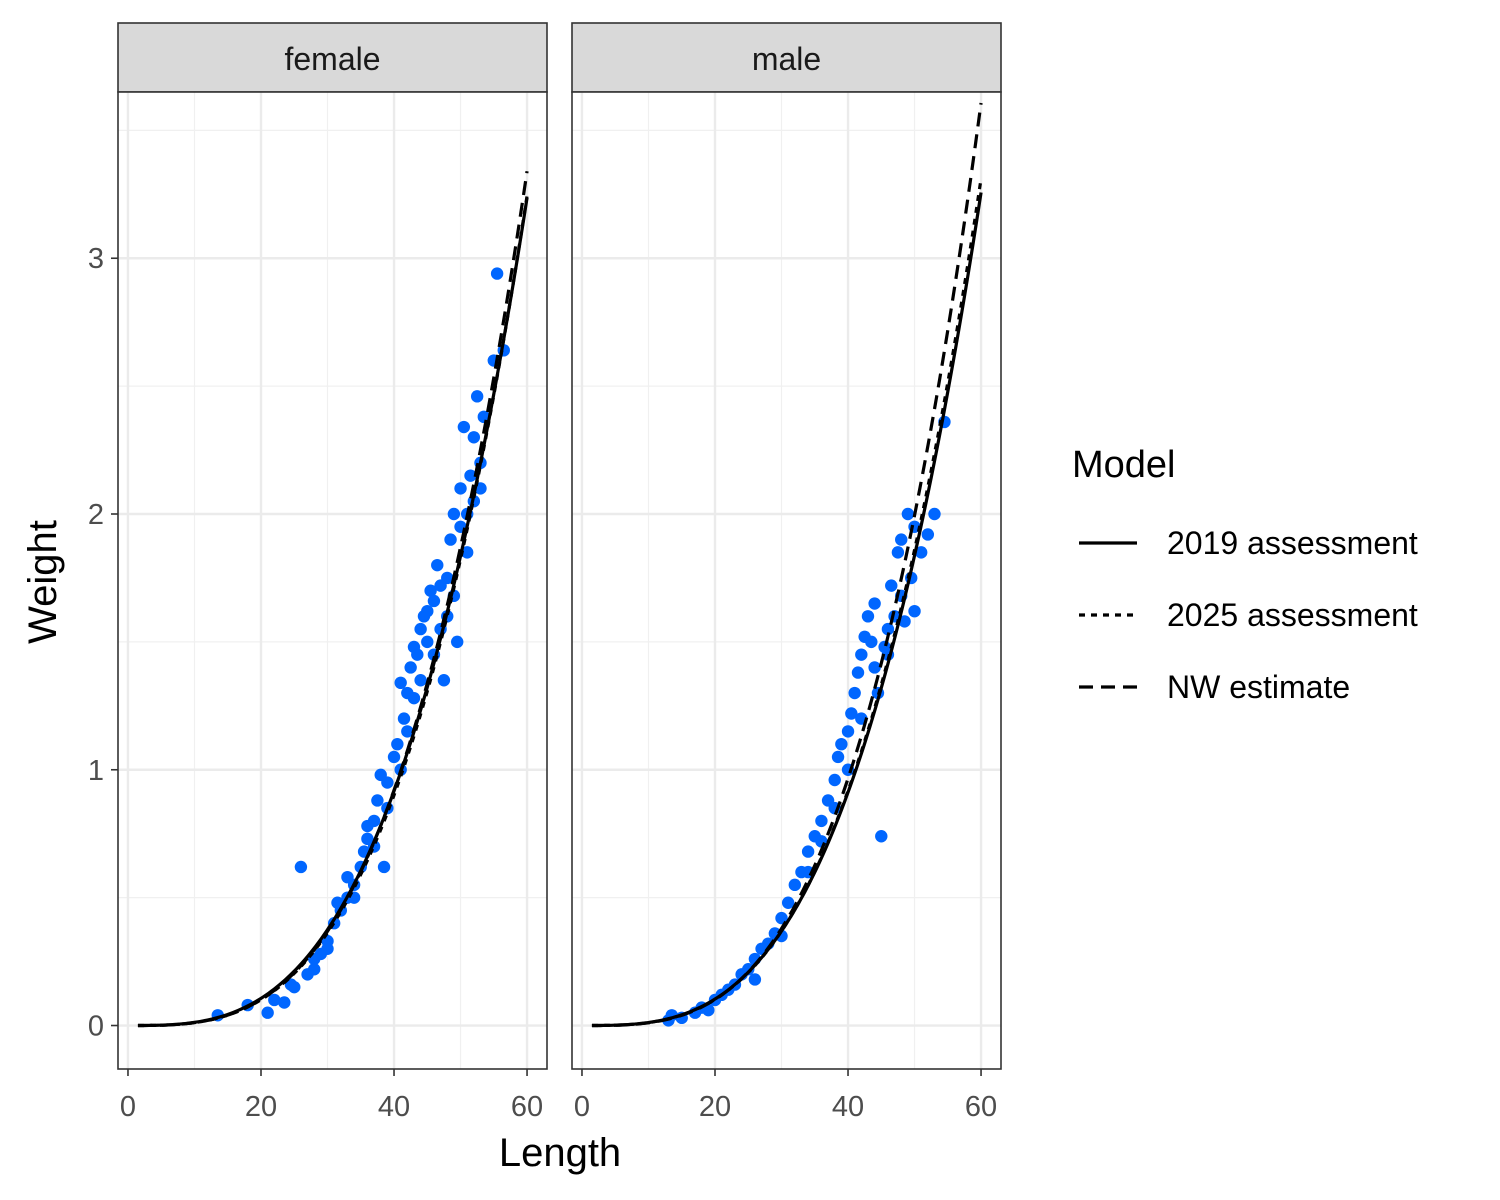 Image resolution: width=1500 pixels, height=1200 pixels. I want to click on y-tick-label: 0, so click(96, 1027).